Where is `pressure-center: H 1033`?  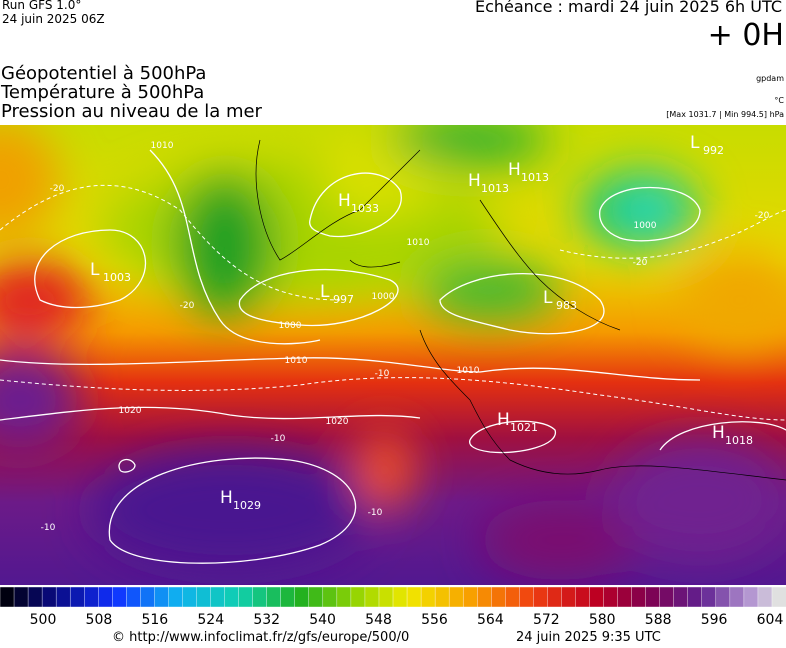 pressure-center: H 1033 is located at coordinates (358, 203).